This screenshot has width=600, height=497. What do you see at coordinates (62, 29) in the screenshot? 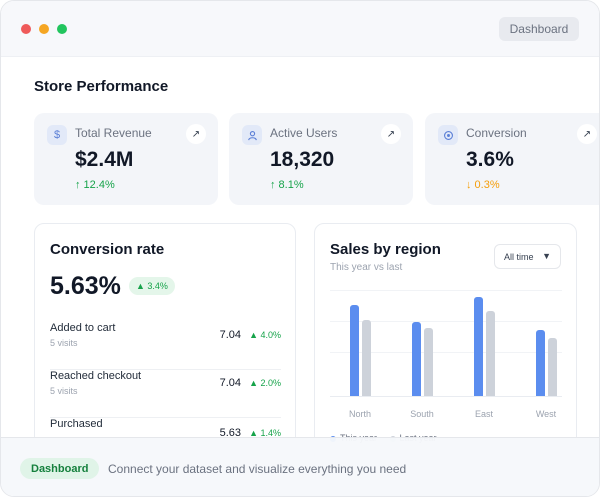
I see `maximize-window-button` at bounding box center [62, 29].